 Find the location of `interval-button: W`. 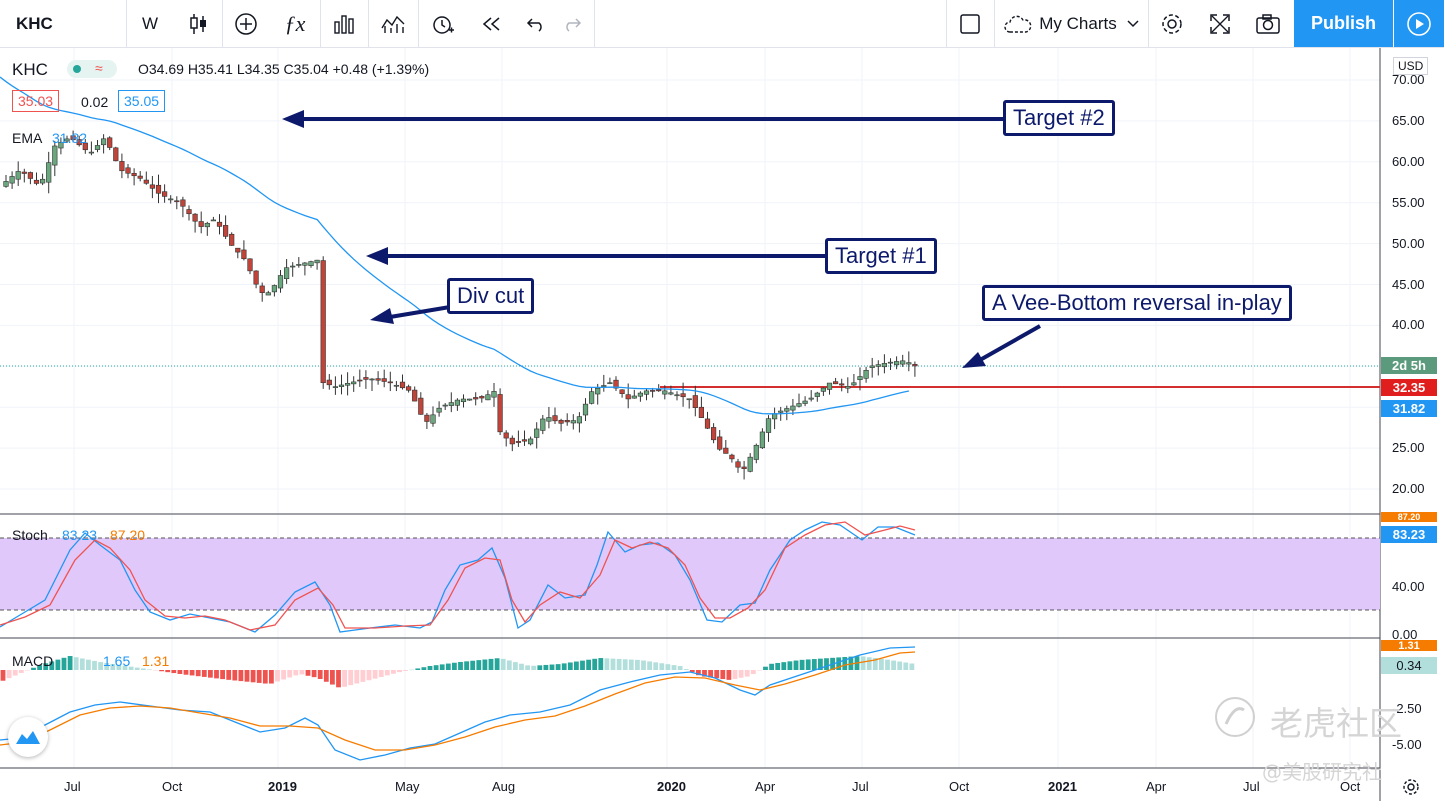

interval-button: W is located at coordinates (150, 23).